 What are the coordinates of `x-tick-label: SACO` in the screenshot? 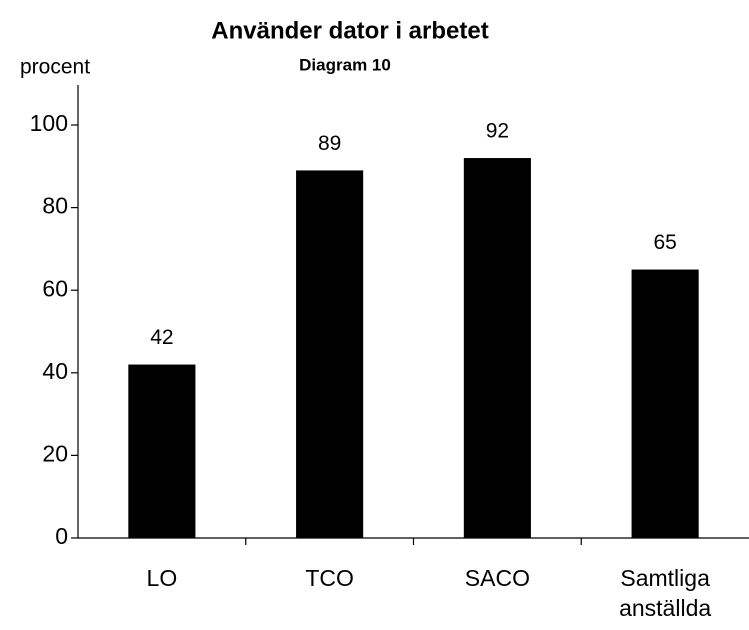 It's located at (497, 578).